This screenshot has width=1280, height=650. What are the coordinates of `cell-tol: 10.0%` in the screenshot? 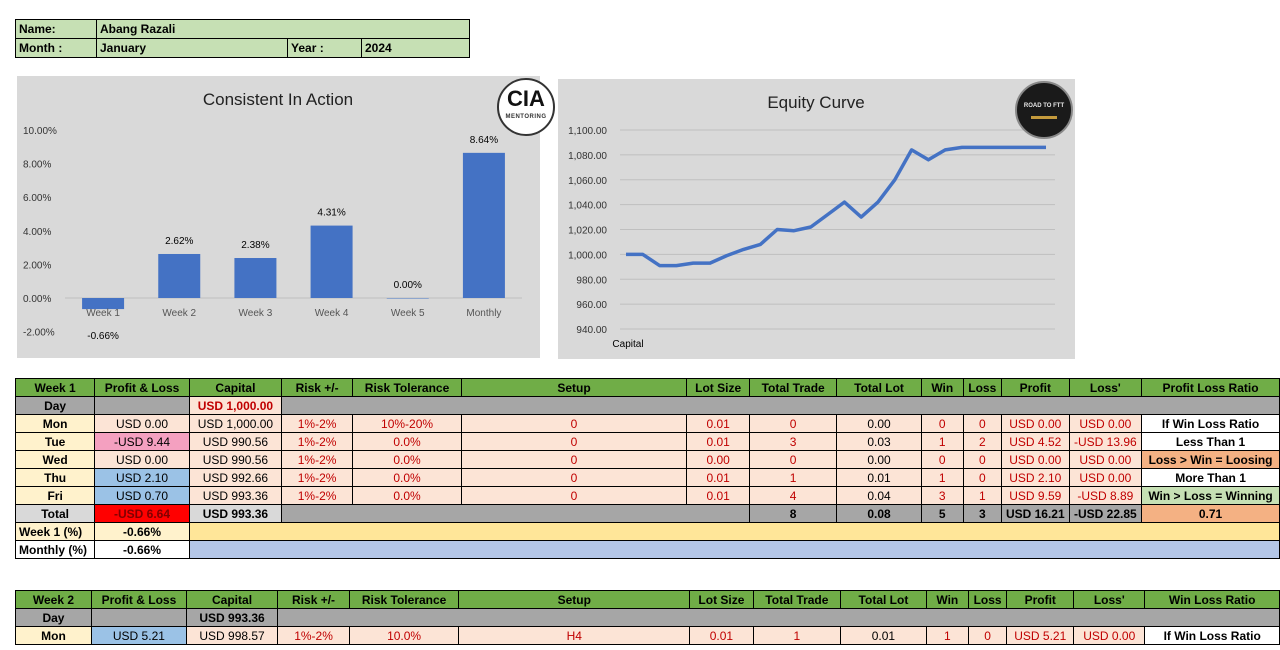 It's located at (404, 635).